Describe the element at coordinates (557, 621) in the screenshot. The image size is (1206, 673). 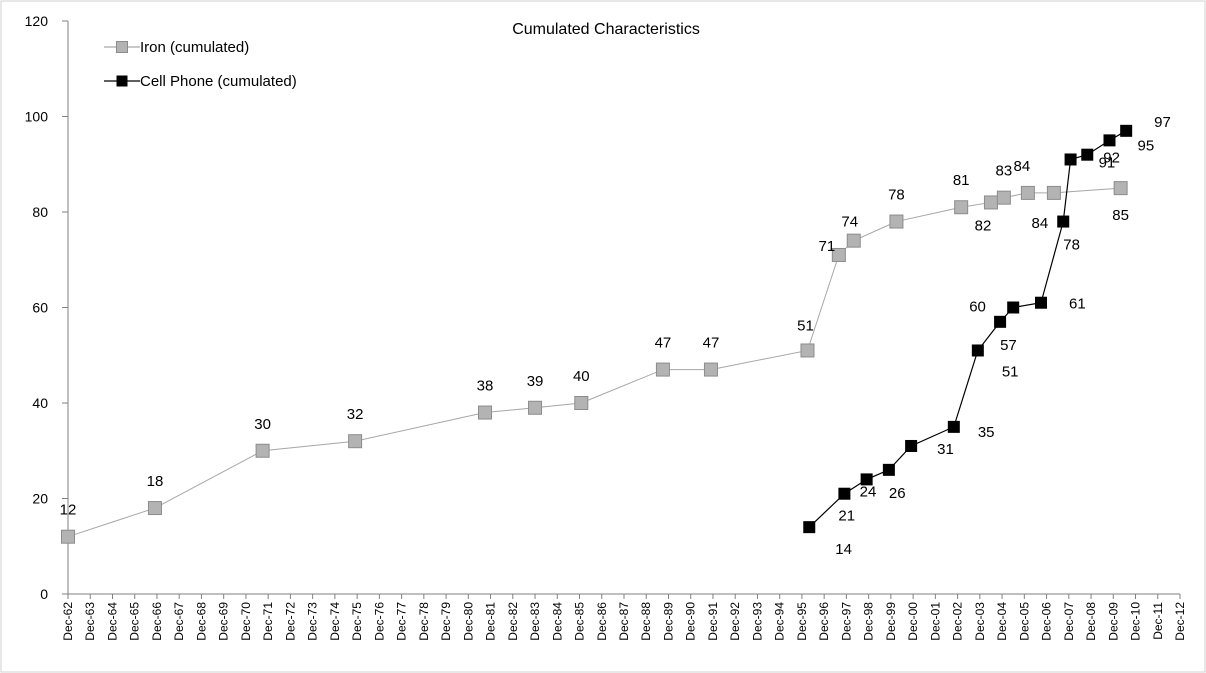
I see `x-tick-label: Dec-84` at that location.